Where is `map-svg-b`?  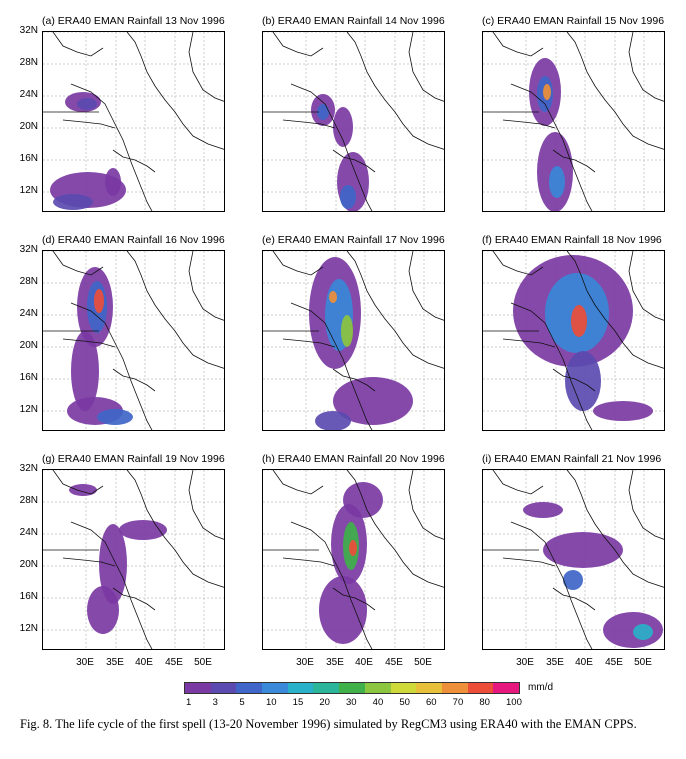
map-svg-b is located at coordinates (353, 121).